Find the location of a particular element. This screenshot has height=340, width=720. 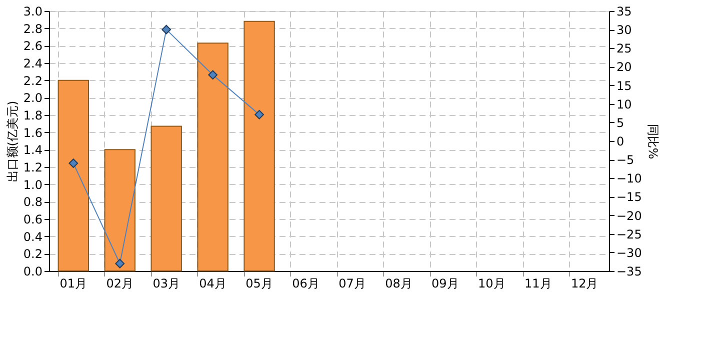

y-tick-label: 2.6 is located at coordinates (32, 46).